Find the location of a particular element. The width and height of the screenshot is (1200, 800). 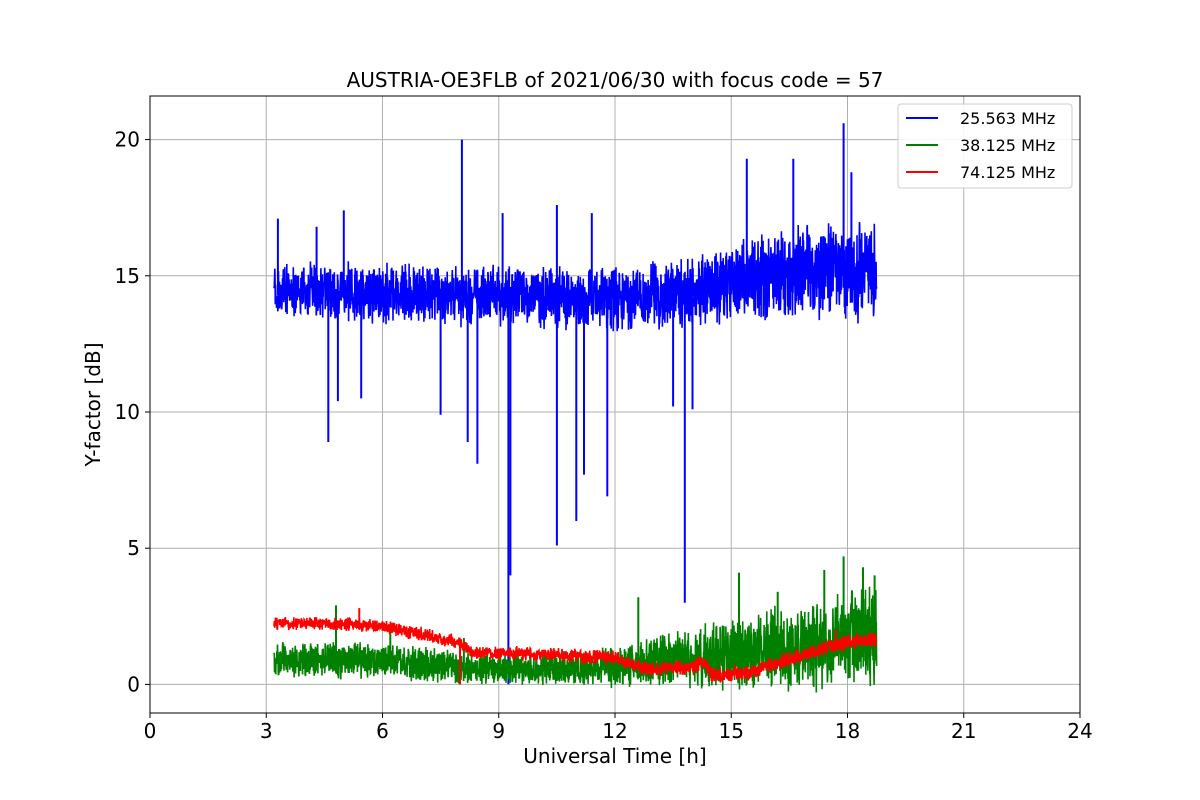

y-tick-label: 0 is located at coordinates (133, 684).